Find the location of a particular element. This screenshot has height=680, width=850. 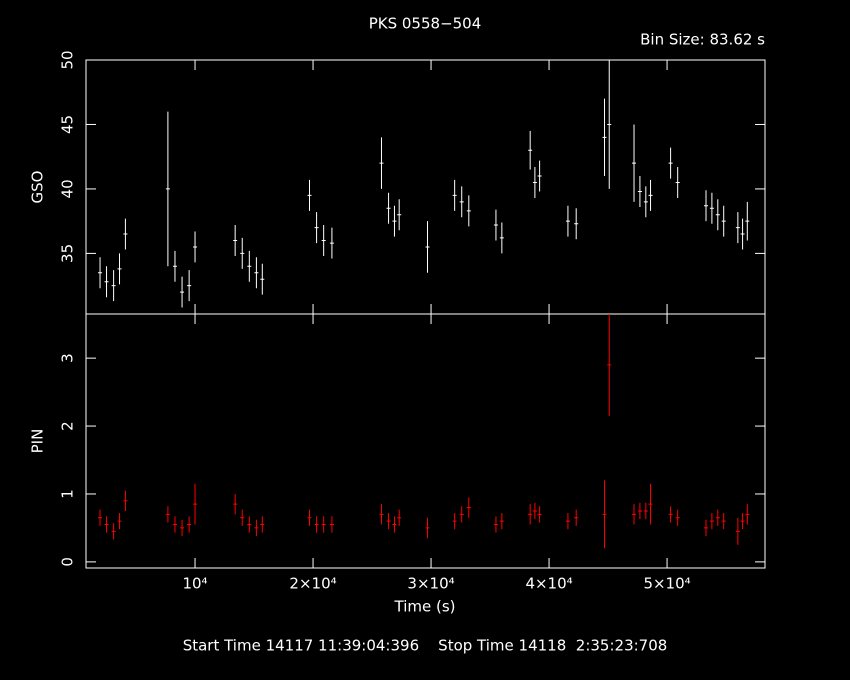

x-tick-label: 5×10⁴ is located at coordinates (666, 584).